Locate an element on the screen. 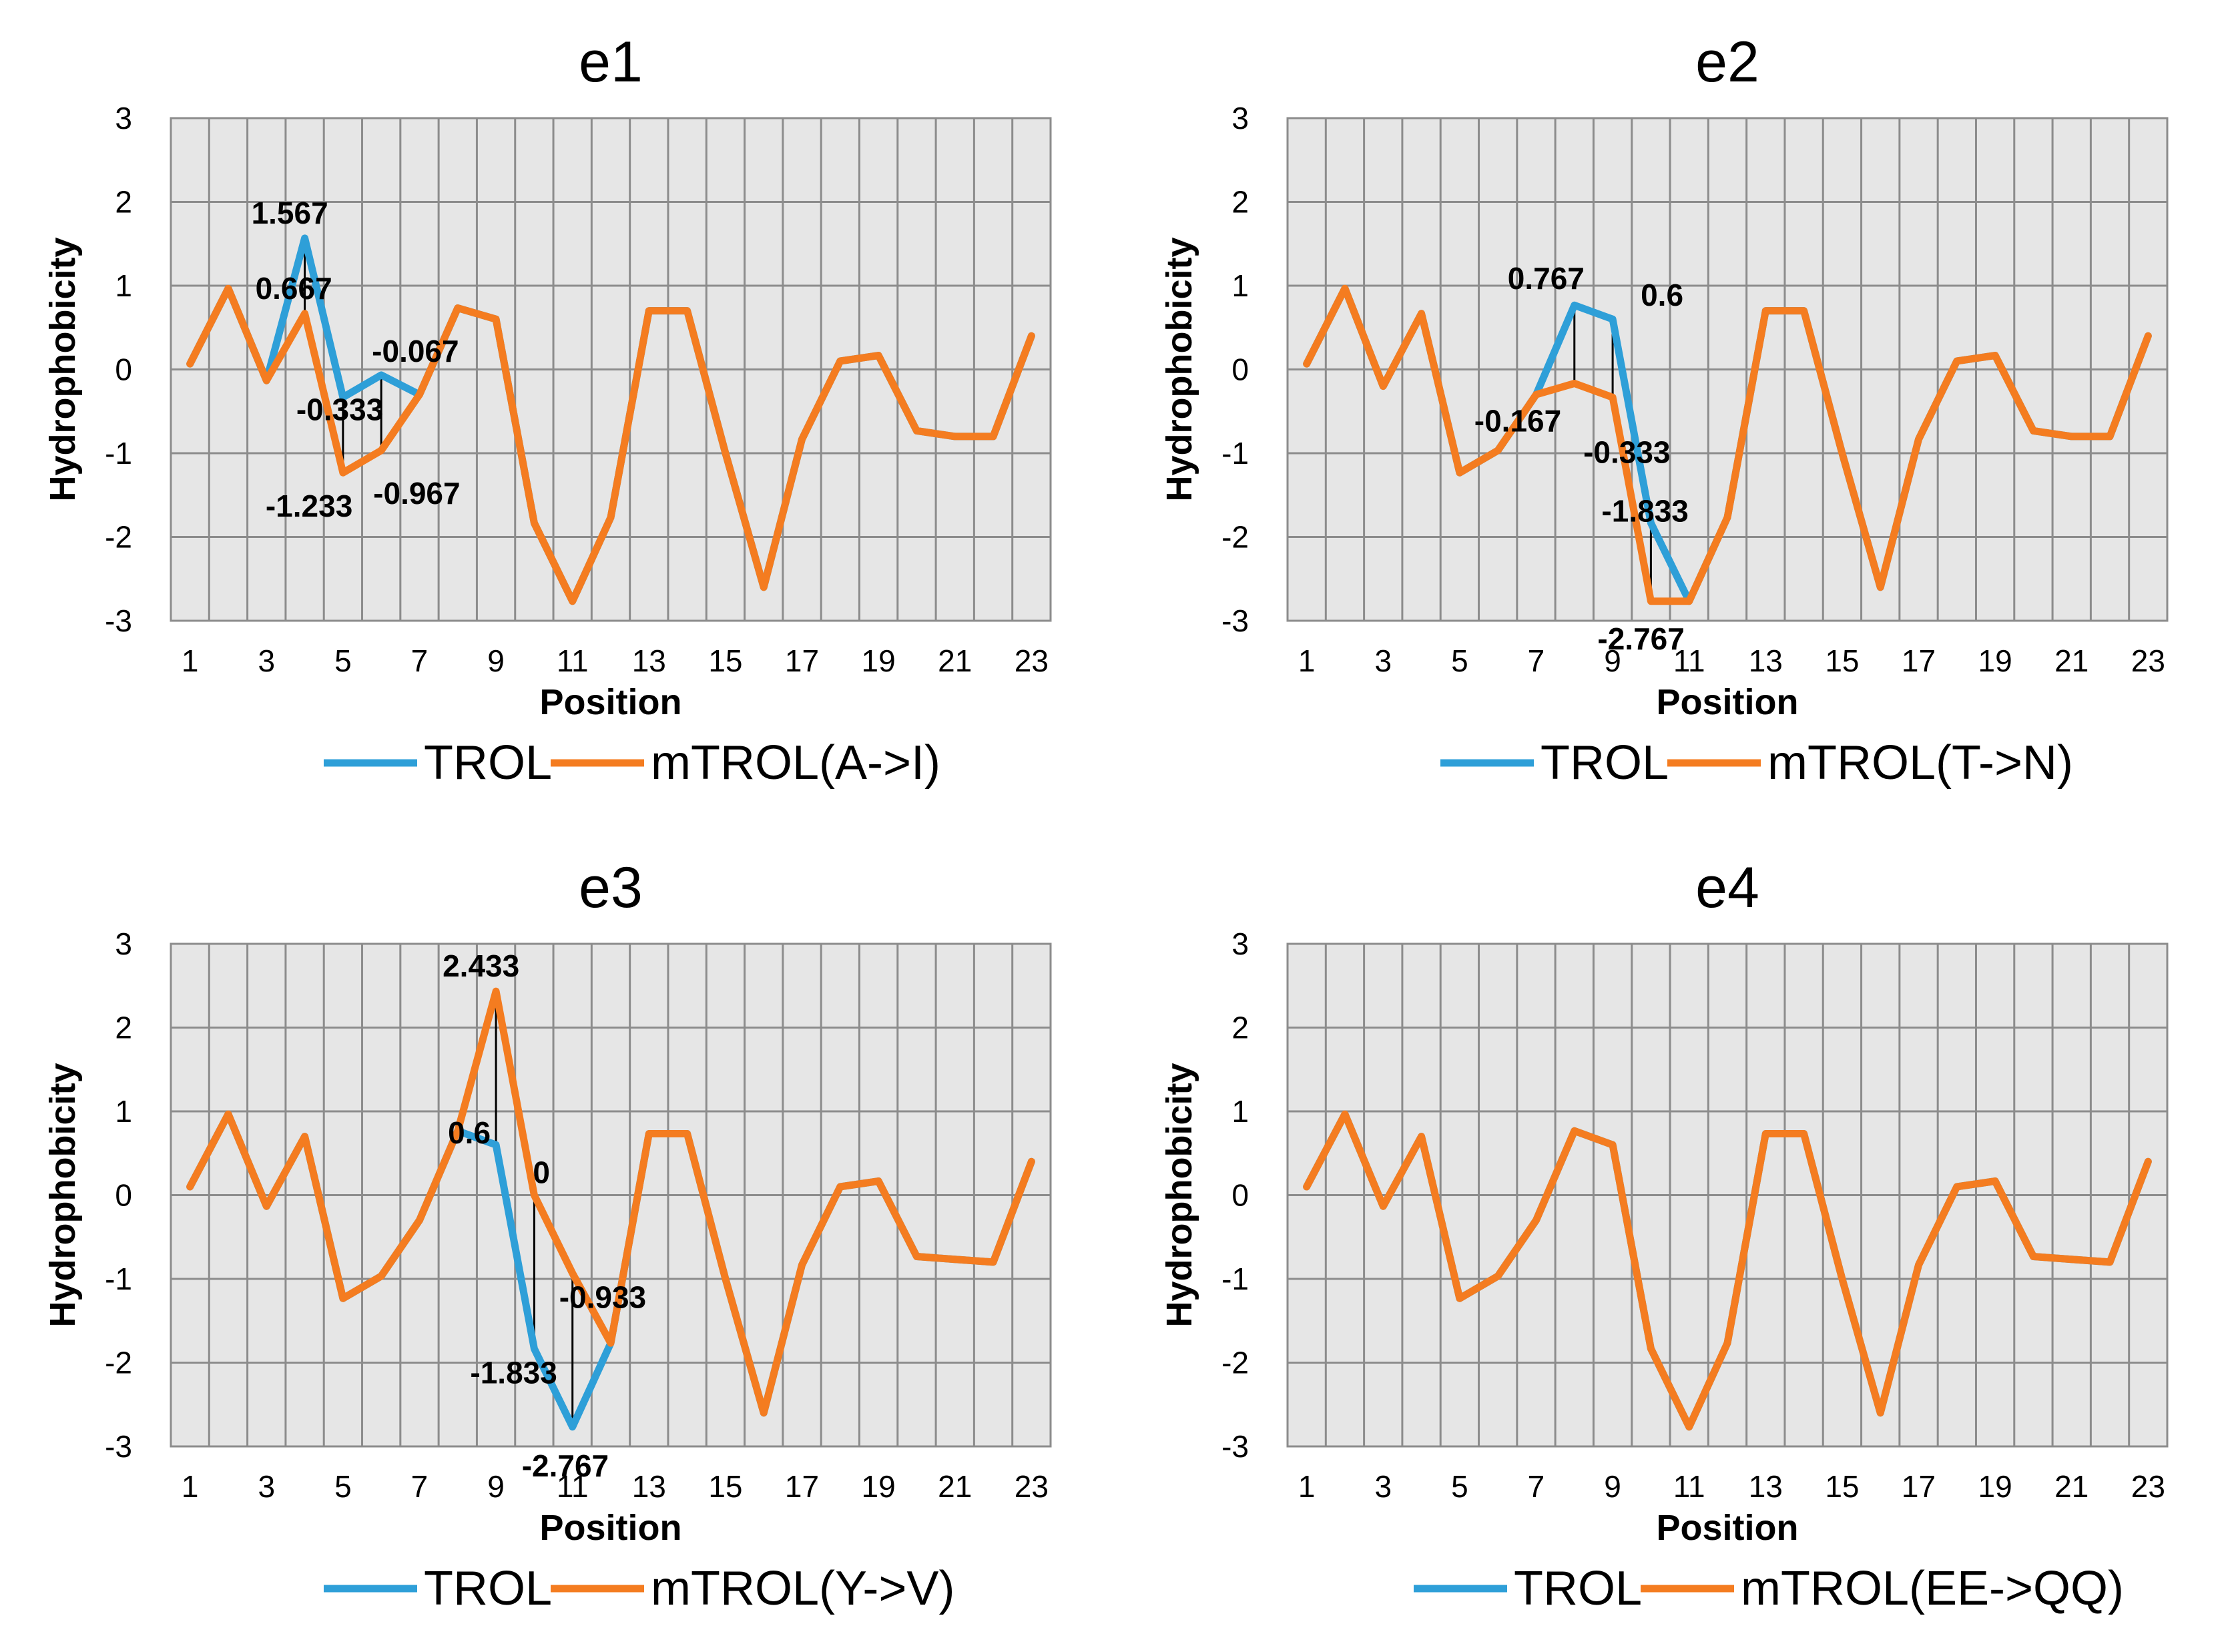 The height and width of the screenshot is (1652, 2234). legend: TROL mTROL(T->N) is located at coordinates (1756, 763).